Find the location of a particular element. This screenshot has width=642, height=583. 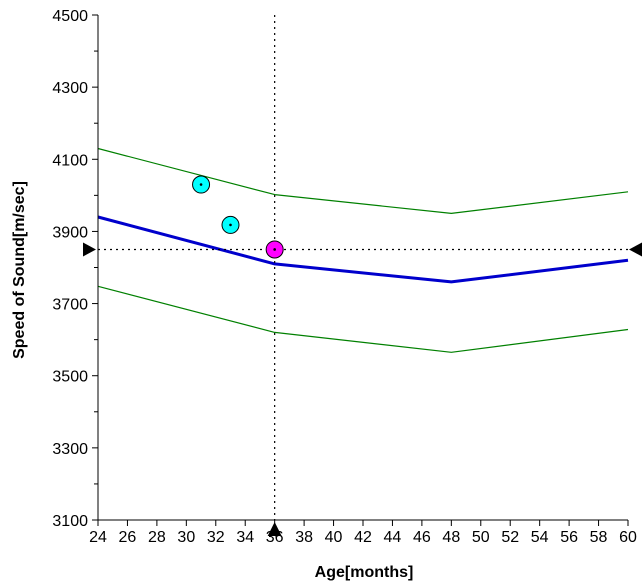

x-tick-label: 40 is located at coordinates (334, 537).